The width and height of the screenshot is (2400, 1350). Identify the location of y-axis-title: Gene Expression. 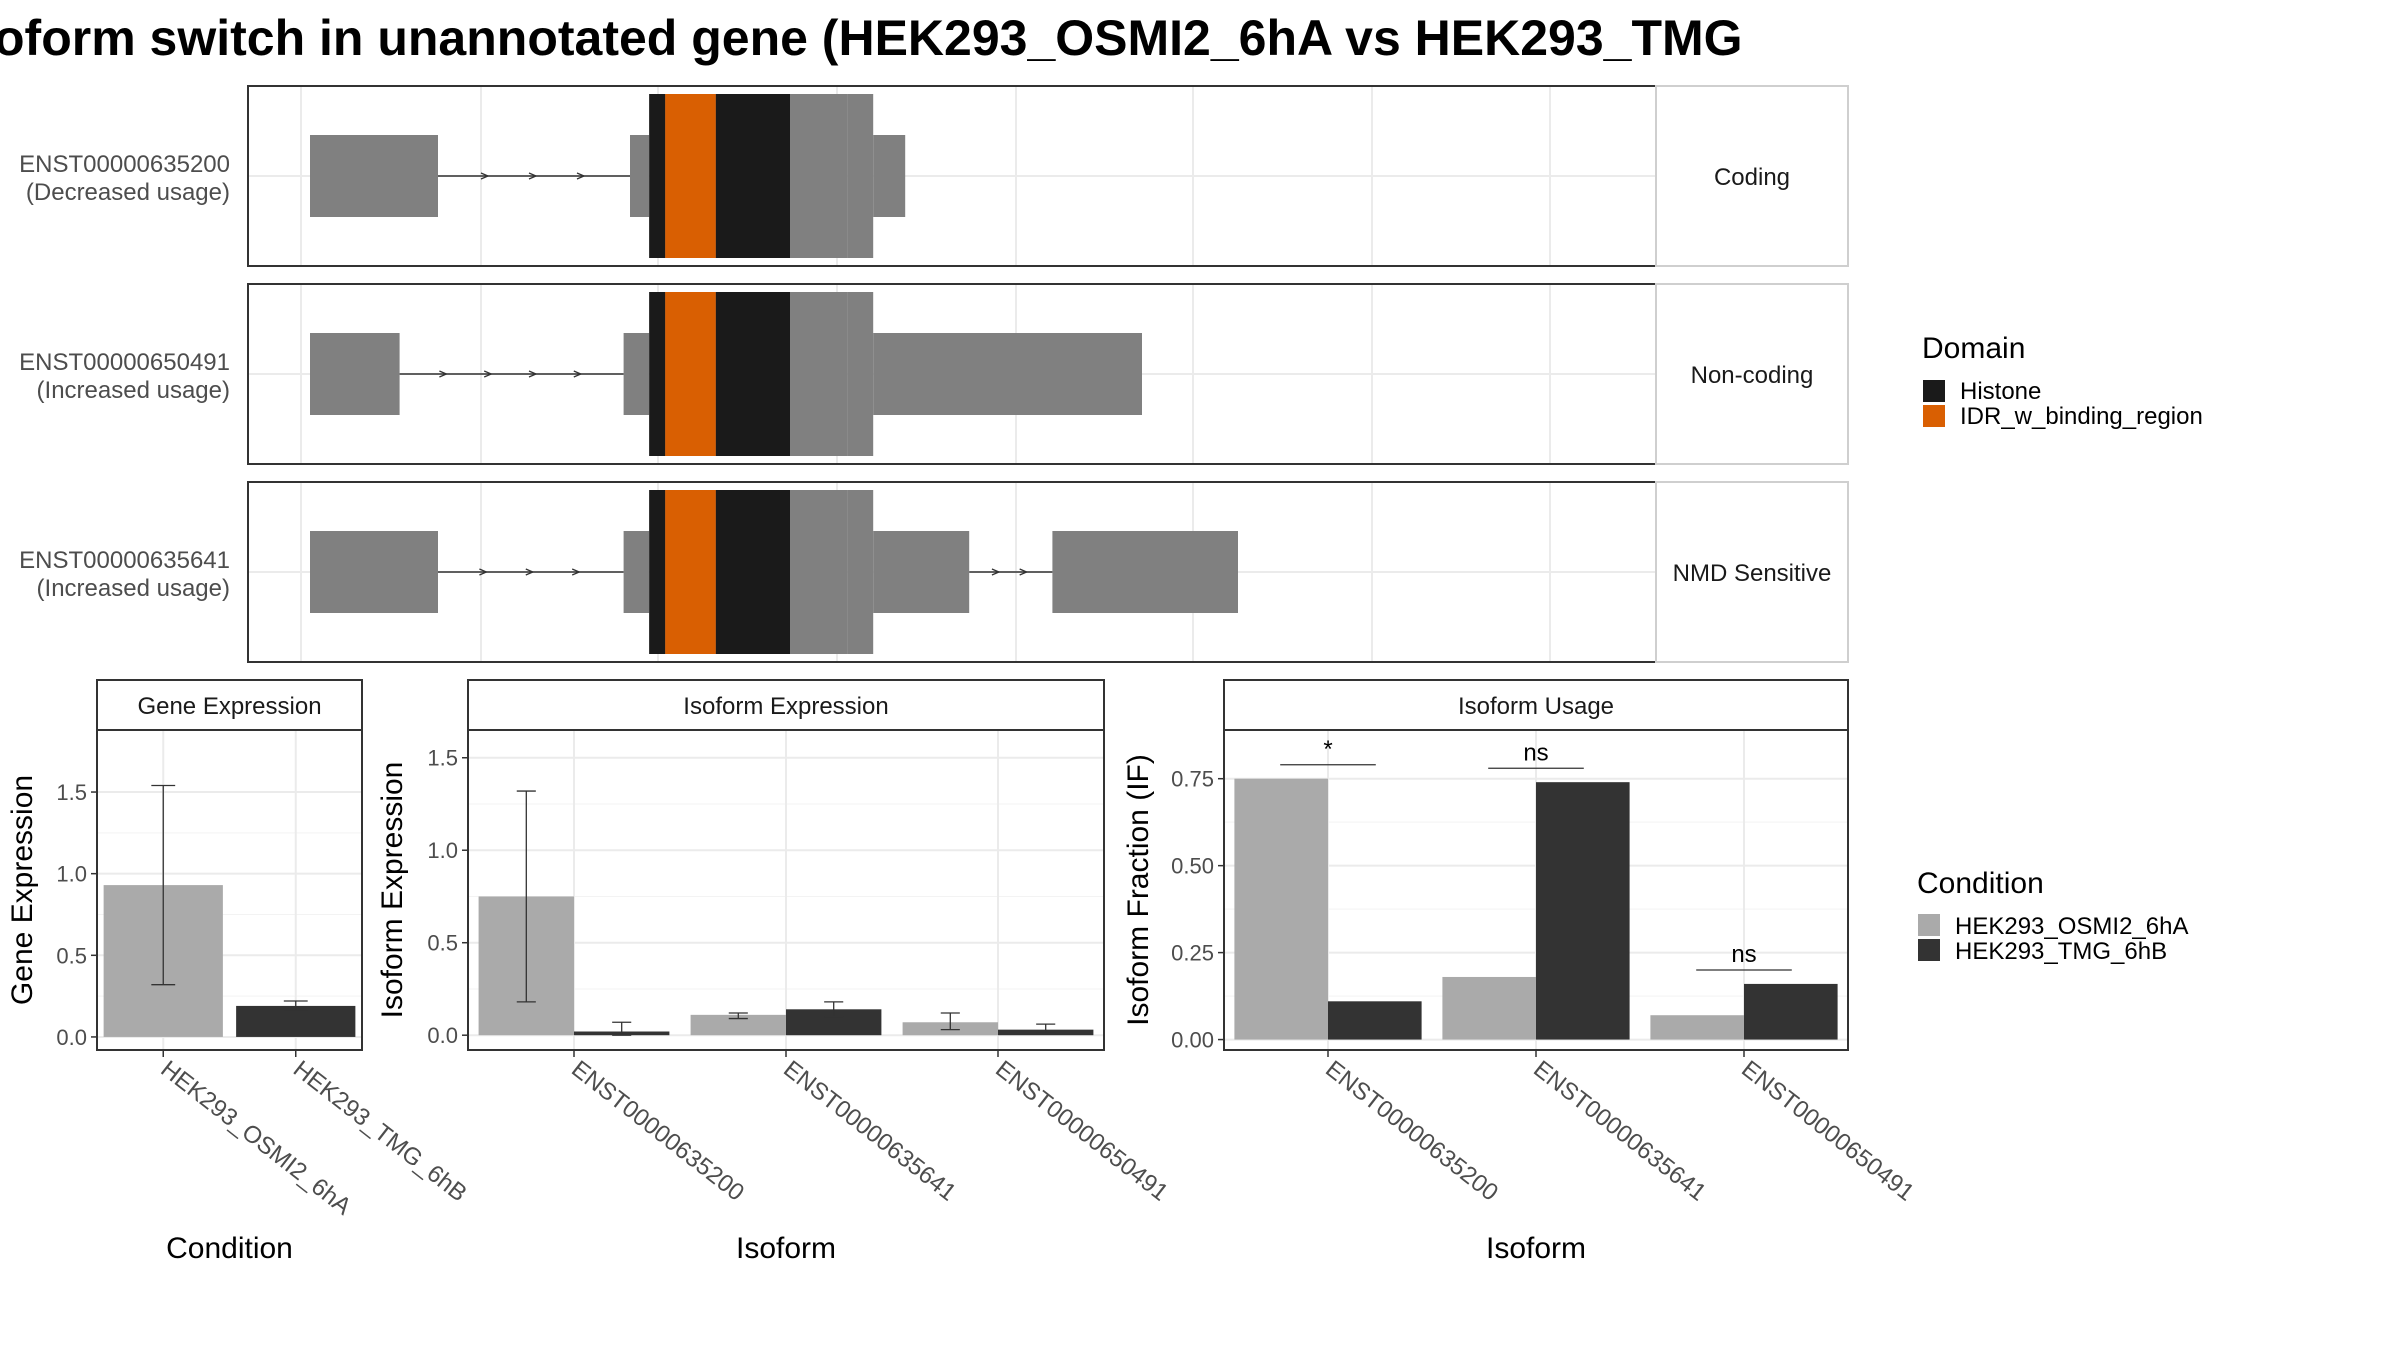
(22, 890).